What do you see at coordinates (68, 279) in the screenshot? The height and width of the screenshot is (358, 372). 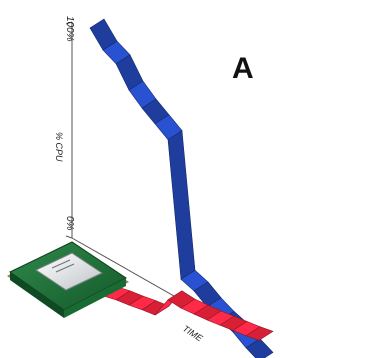 I see `cpu-chip-icon` at bounding box center [68, 279].